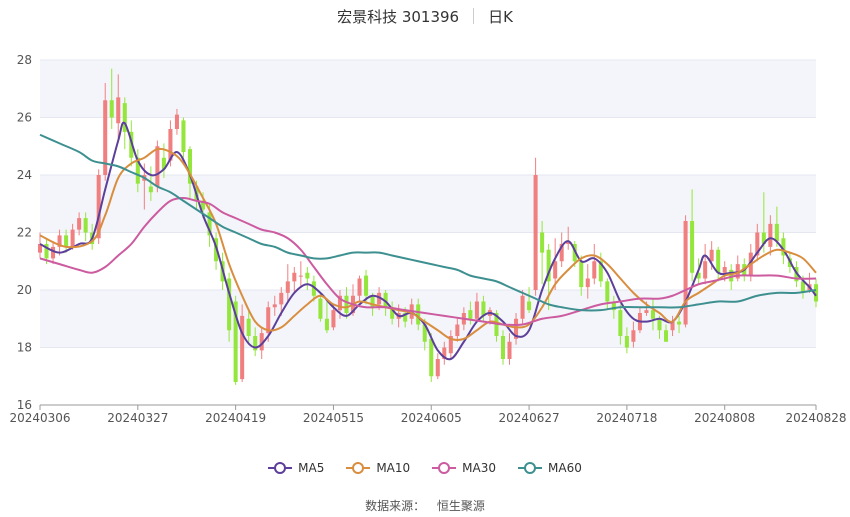  What do you see at coordinates (431, 418) in the screenshot?
I see `x-tick-label: 20240605` at bounding box center [431, 418].